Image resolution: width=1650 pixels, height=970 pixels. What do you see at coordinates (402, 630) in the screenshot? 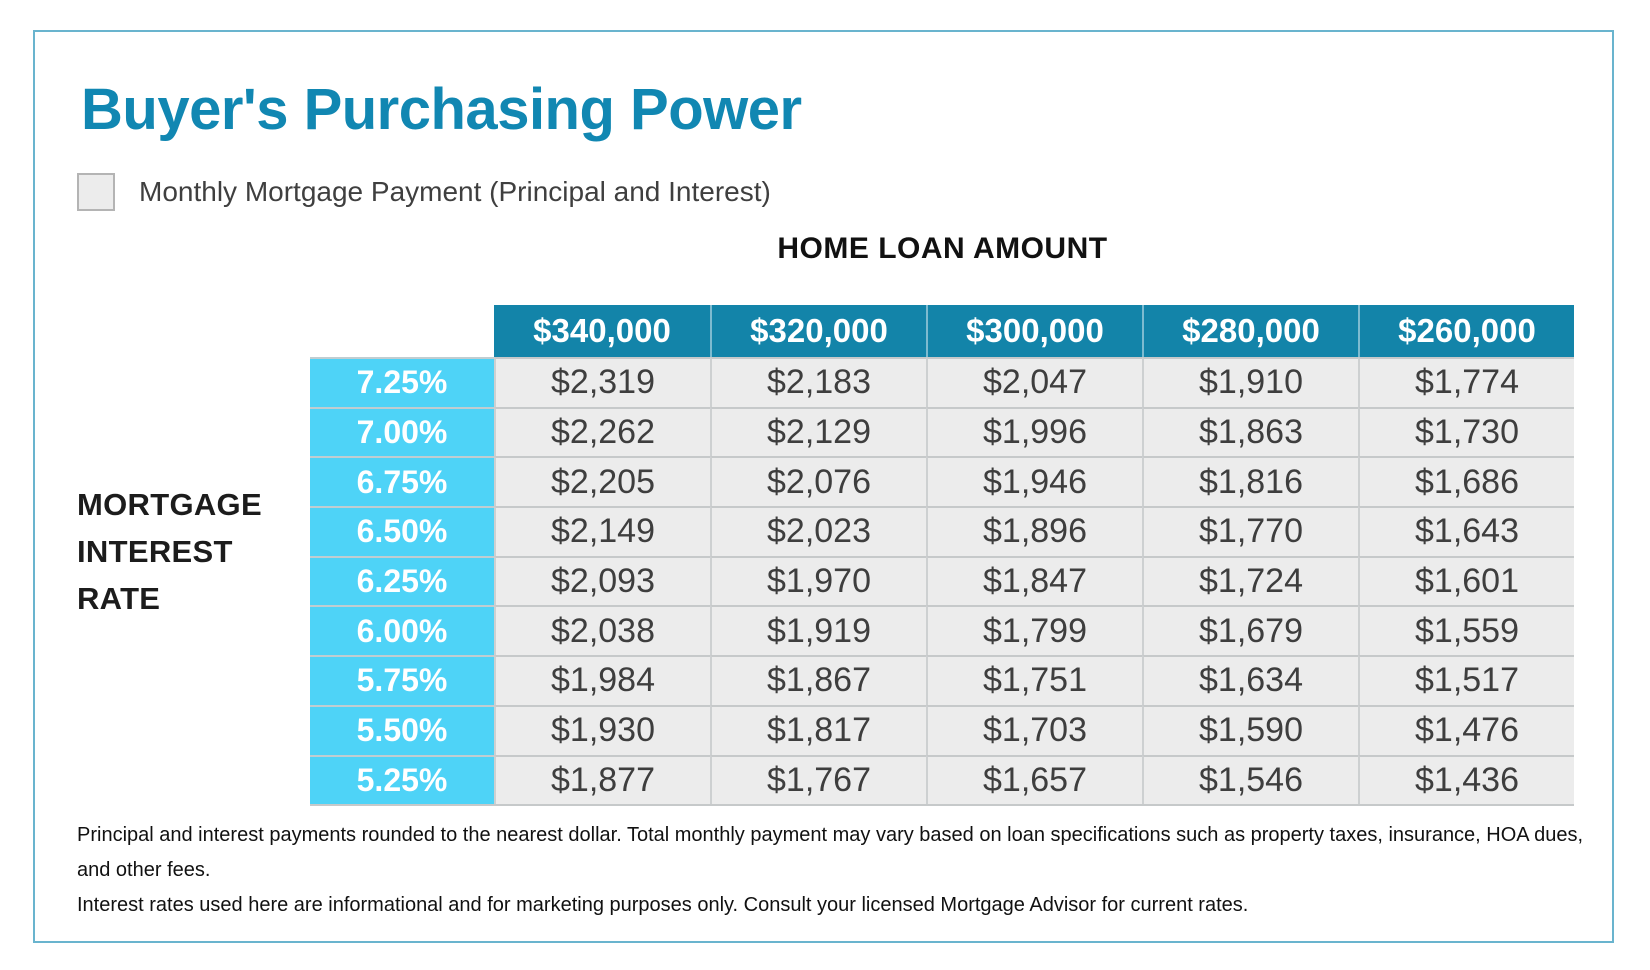
I see `interest-rate-row-header: 6.00%` at bounding box center [402, 630].